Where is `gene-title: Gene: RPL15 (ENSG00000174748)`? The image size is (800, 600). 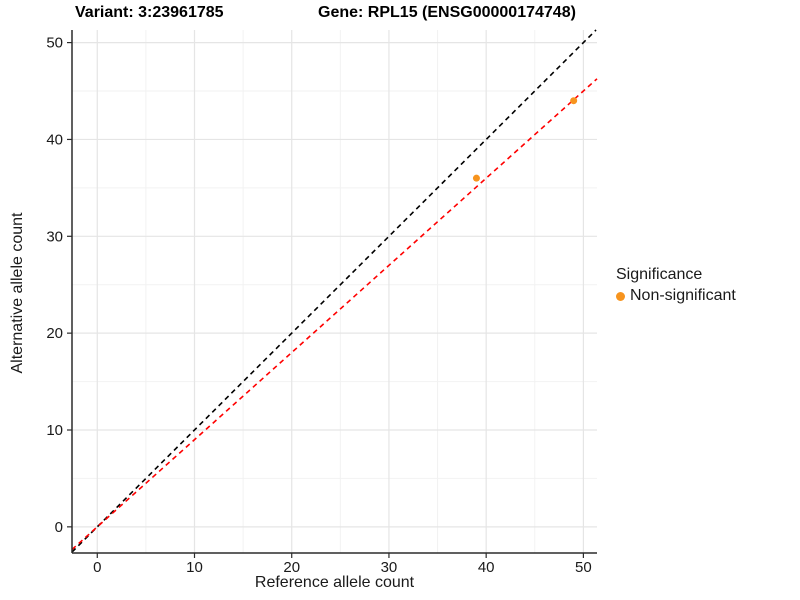
gene-title: Gene: RPL15 (ENSG00000174748) is located at coordinates (447, 12).